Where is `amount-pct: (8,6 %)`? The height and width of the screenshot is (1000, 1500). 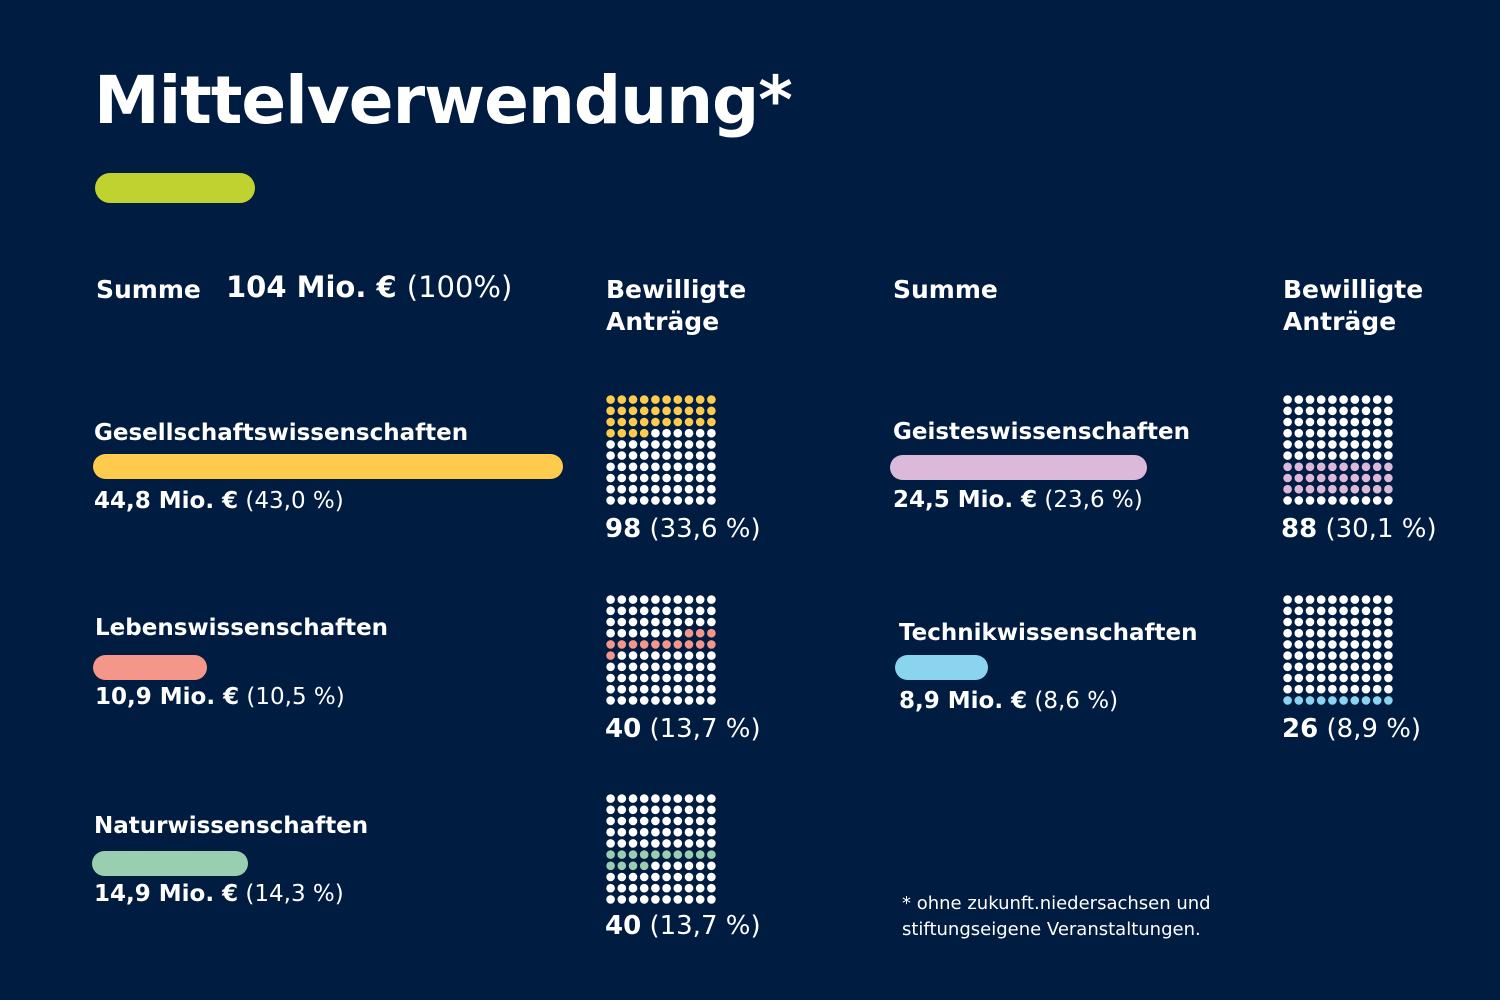
amount-pct: (8,6 %) is located at coordinates (1076, 701).